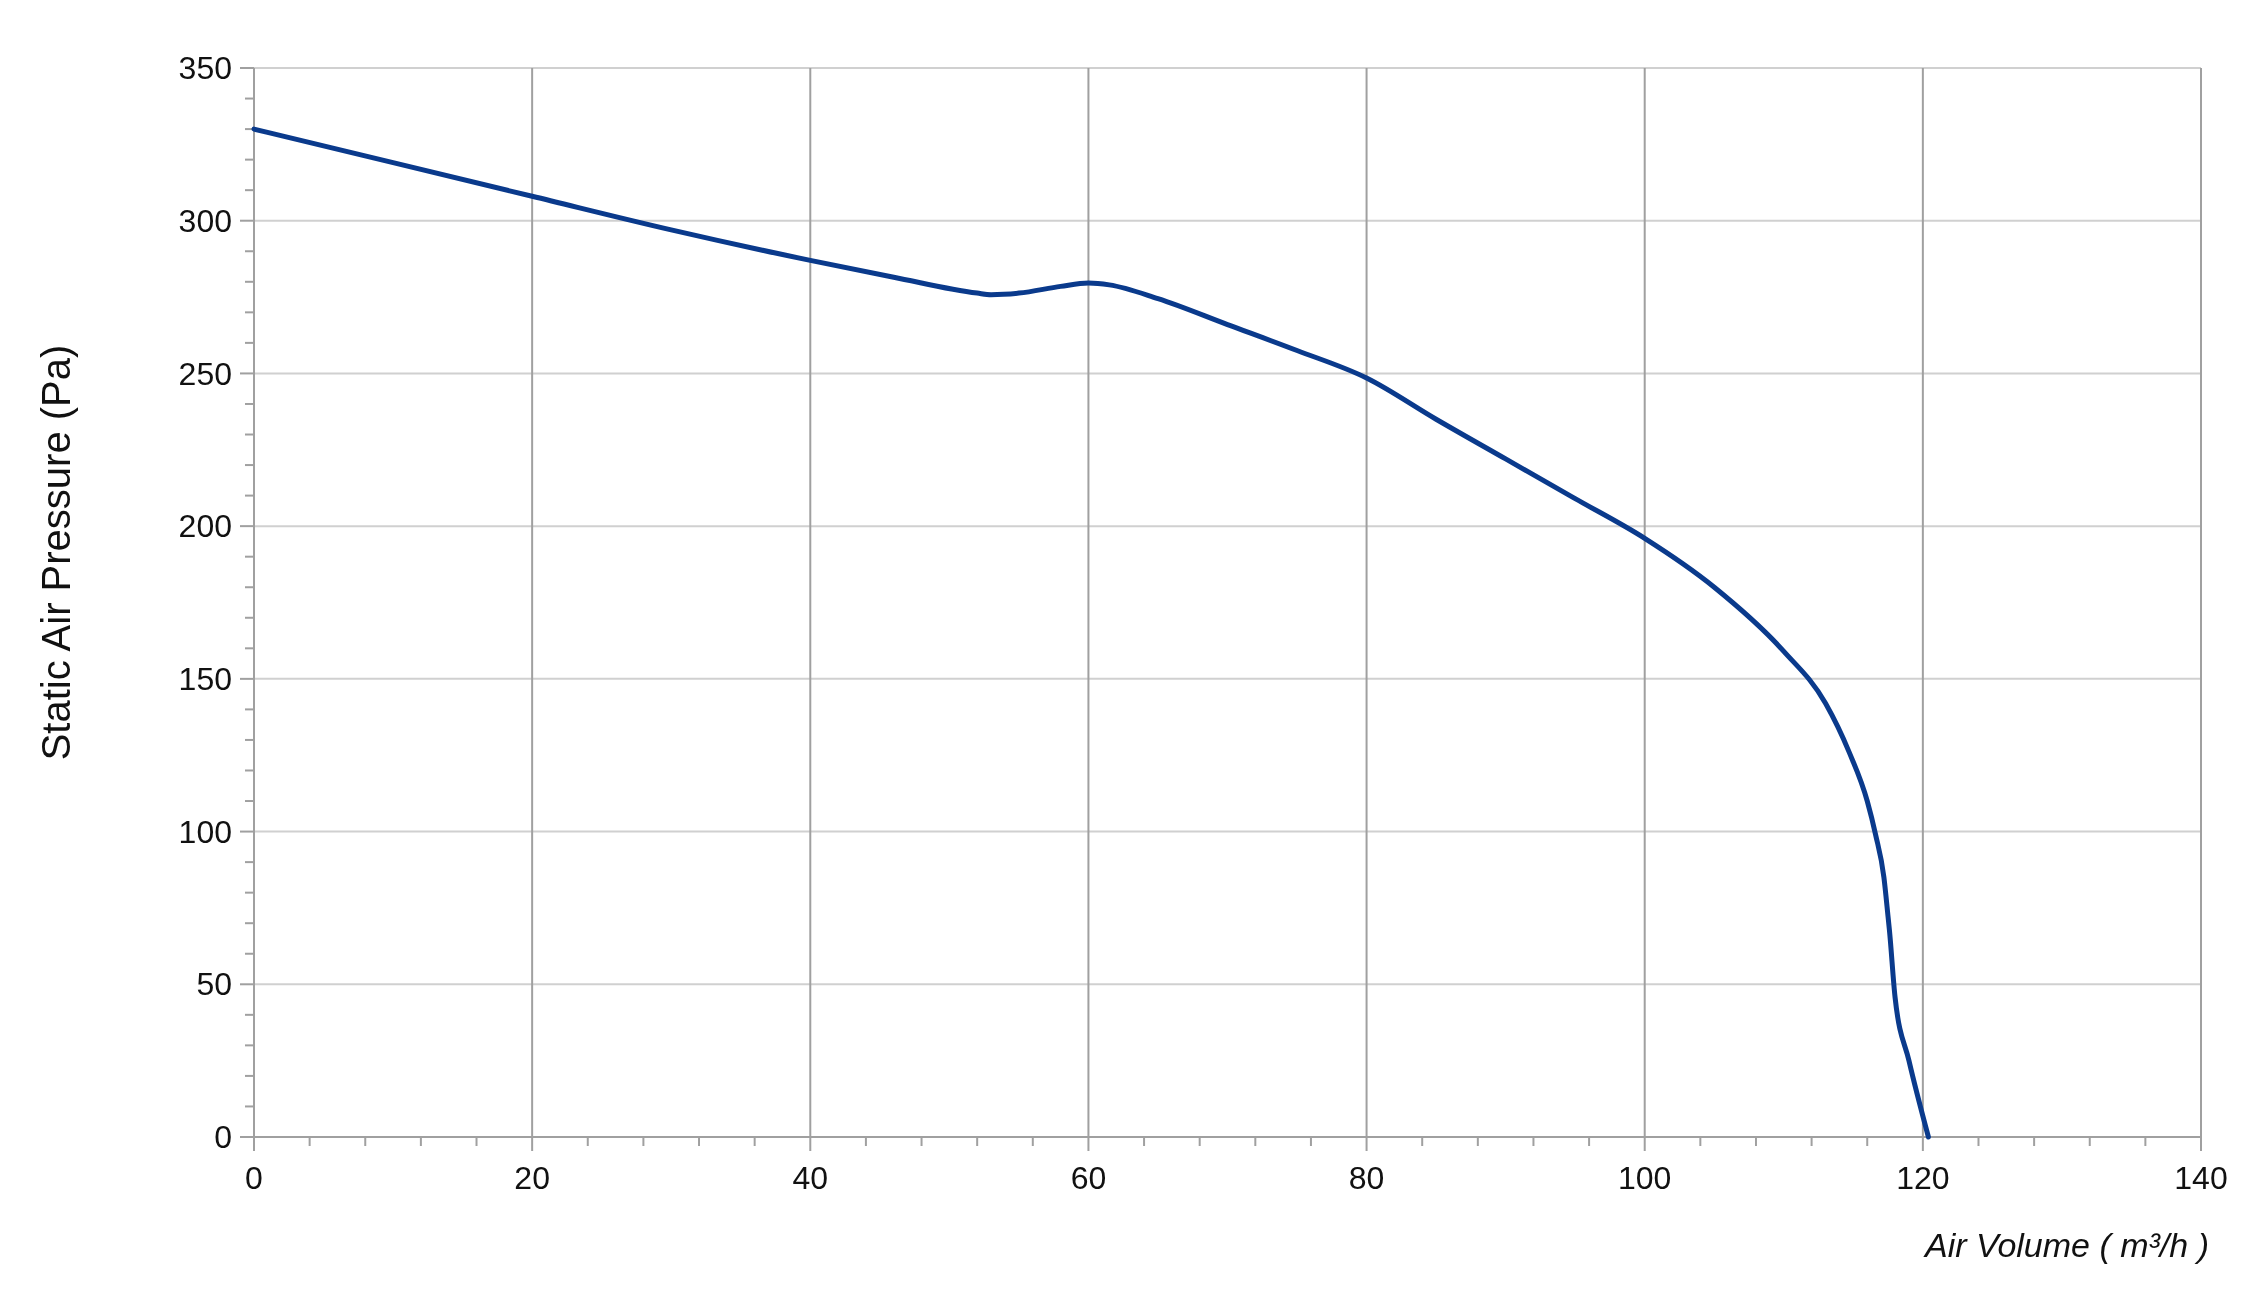  Describe the element at coordinates (56, 552) in the screenshot. I see `y-axis-title: Static Air Pressure (Pa)` at that location.